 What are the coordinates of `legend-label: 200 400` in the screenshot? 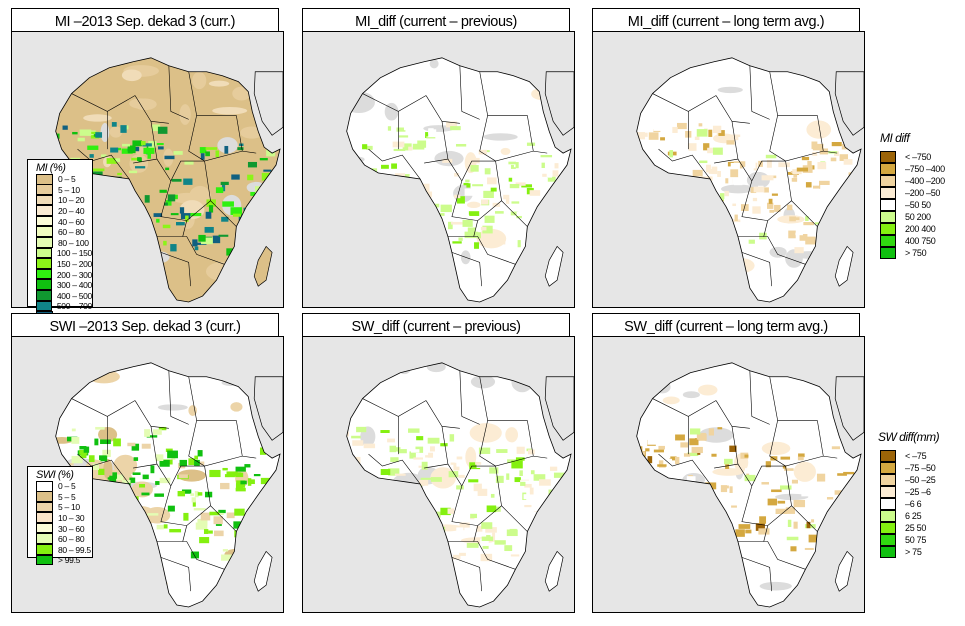 It's located at (920, 229).